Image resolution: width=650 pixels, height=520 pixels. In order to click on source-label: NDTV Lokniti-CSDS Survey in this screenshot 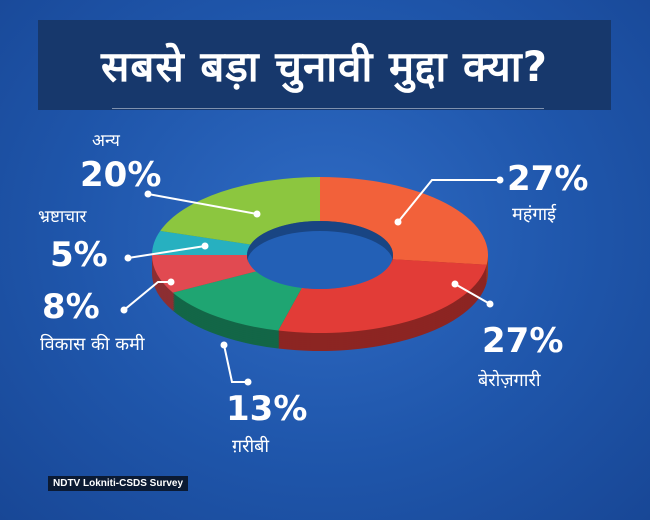, I will do `click(118, 483)`.